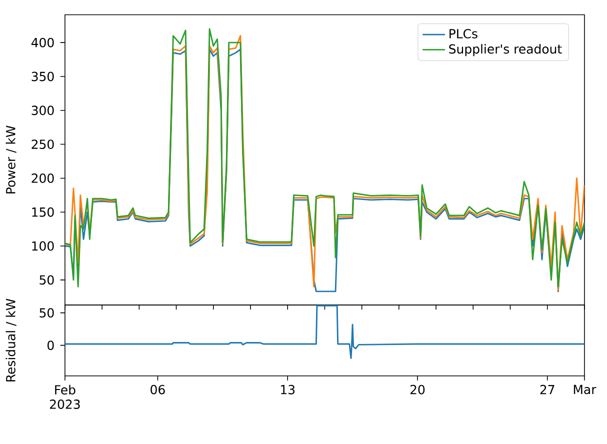 This screenshot has height=444, width=607. What do you see at coordinates (157, 389) in the screenshot?
I see `x-tick-label: 06` at bounding box center [157, 389].